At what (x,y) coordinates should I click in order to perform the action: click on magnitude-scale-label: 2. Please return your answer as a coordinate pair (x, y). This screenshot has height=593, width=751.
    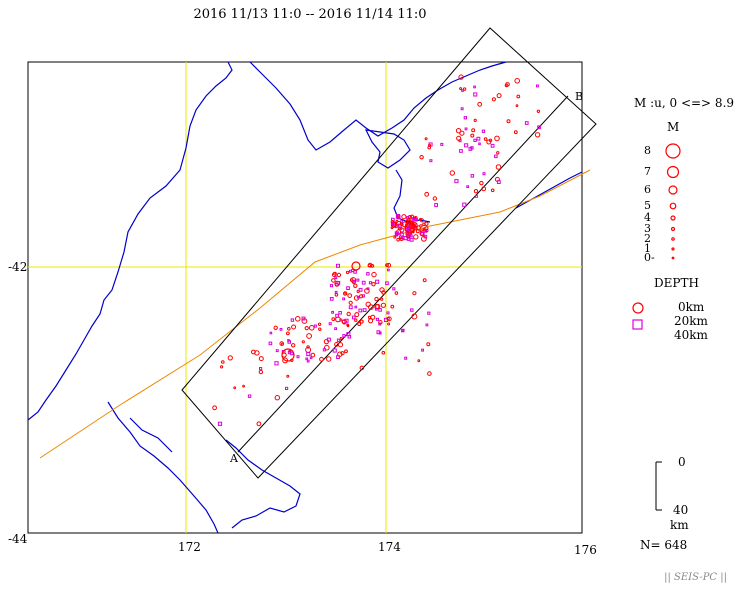
    Looking at the image, I should click on (647, 238).